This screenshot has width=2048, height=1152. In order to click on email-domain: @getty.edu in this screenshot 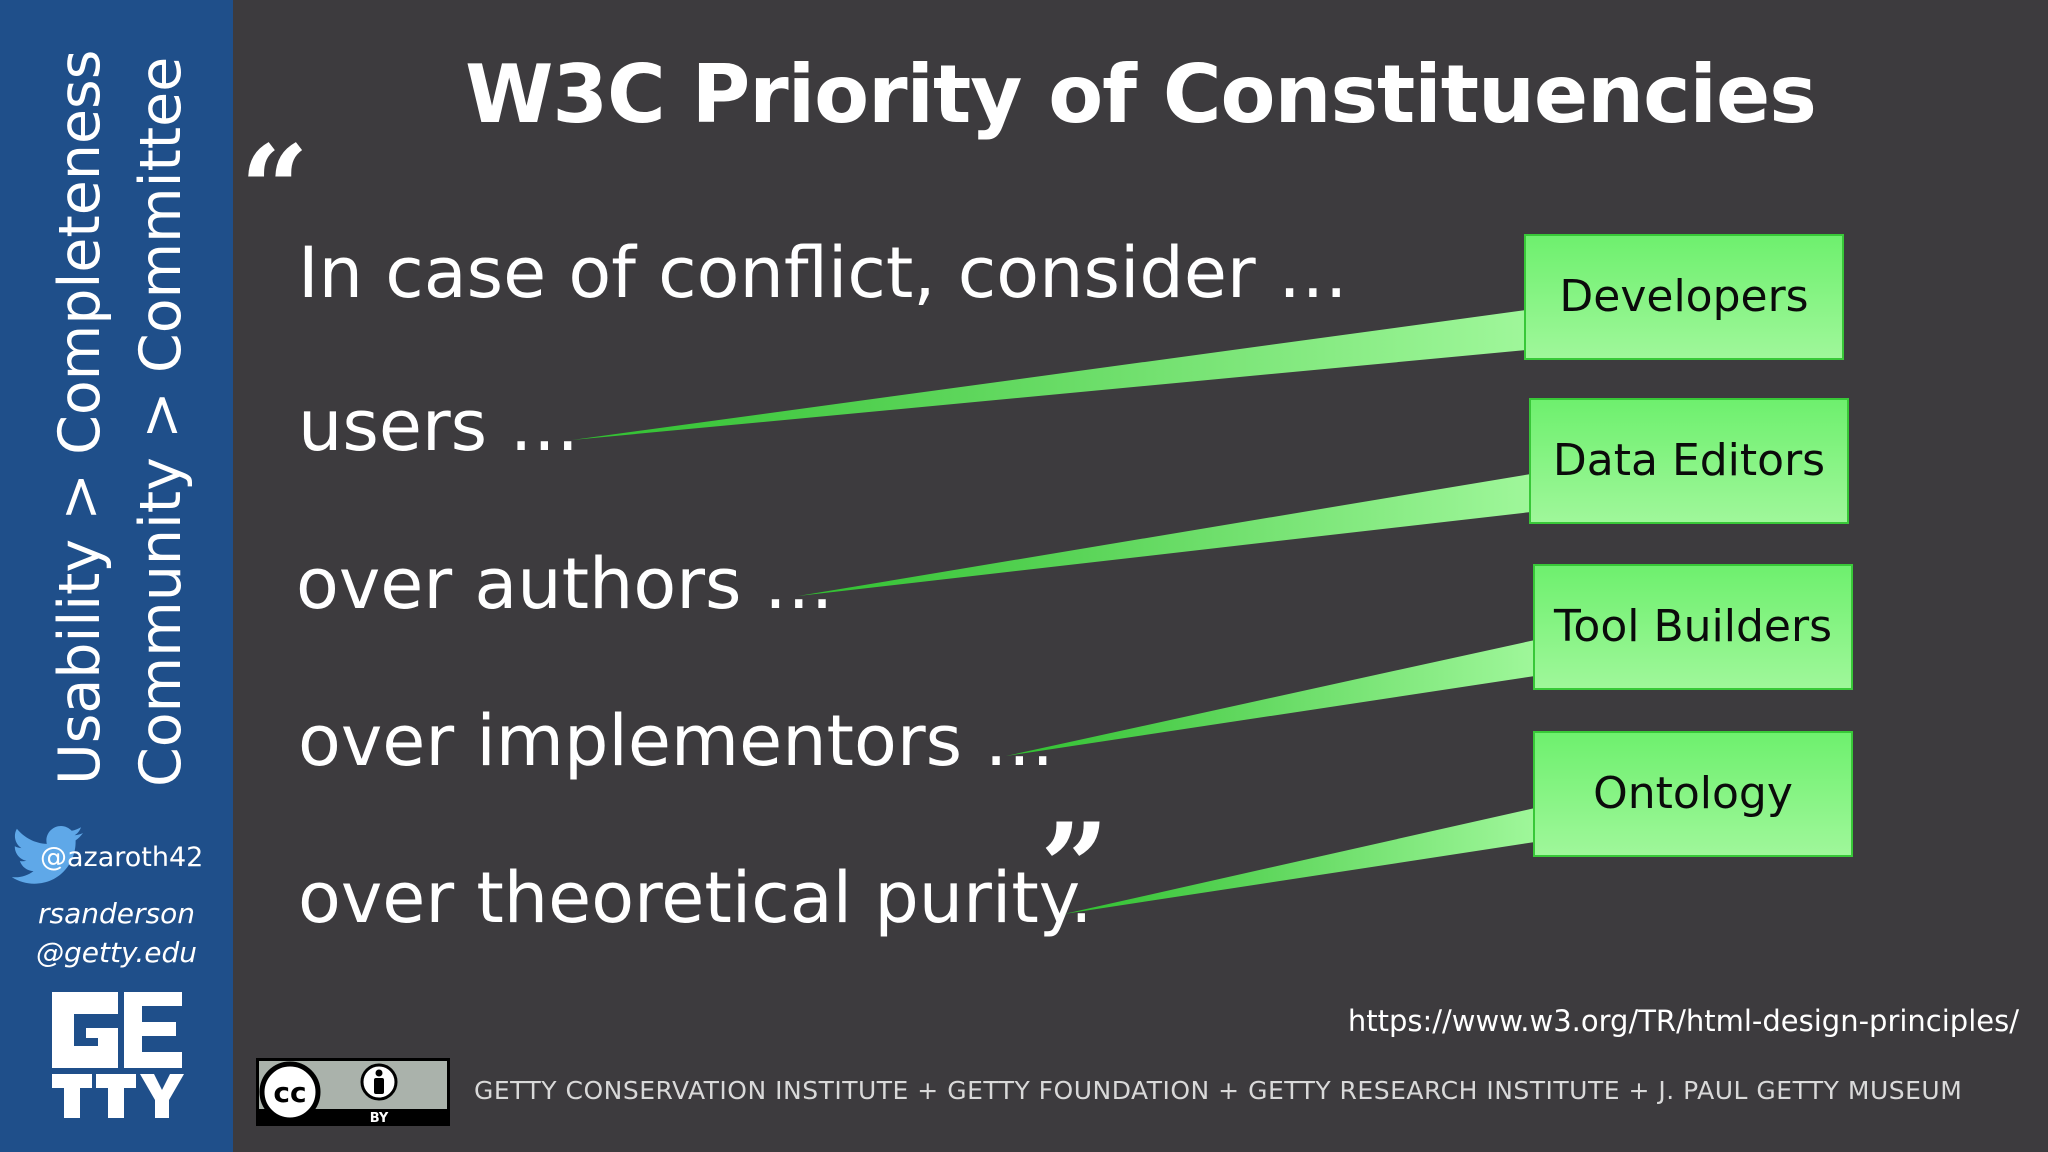, I will do `click(116, 952)`.